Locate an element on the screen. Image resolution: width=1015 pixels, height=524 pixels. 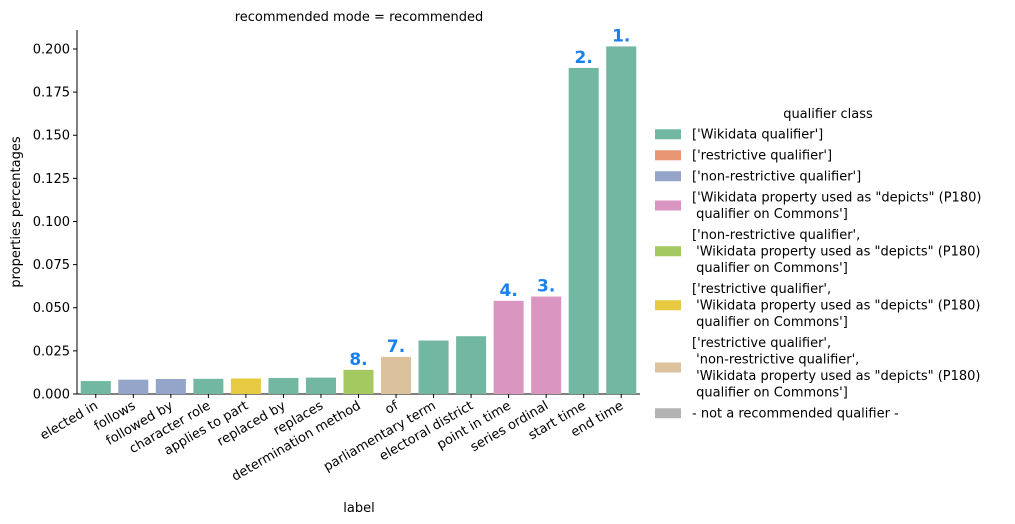
legend-title: qualifier class is located at coordinates (828, 114).